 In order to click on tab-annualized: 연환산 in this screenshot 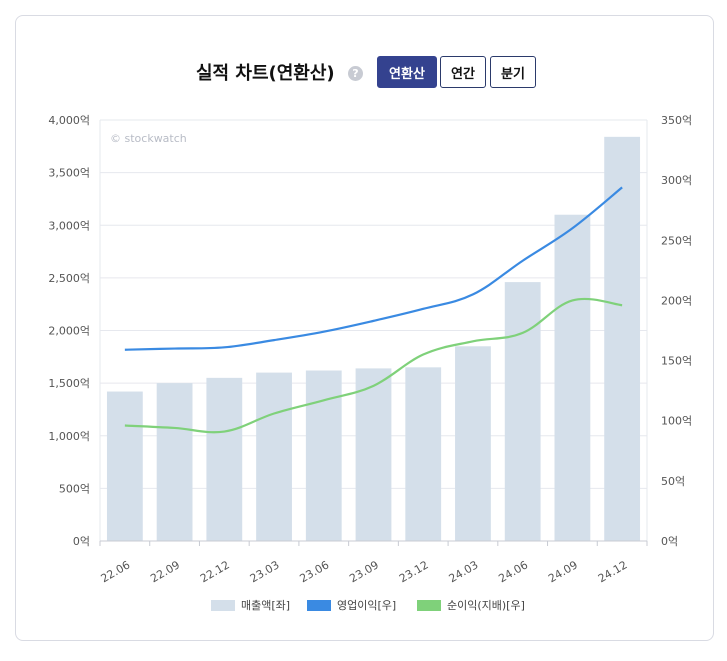, I will do `click(407, 72)`.